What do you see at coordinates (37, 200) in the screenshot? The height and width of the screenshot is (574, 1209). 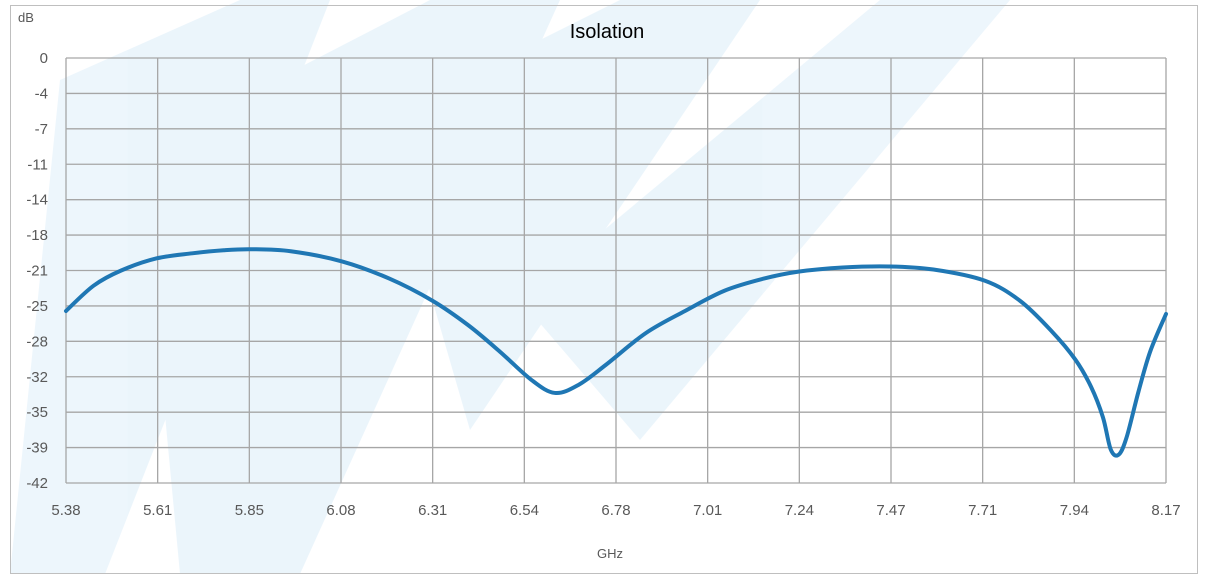 I see `y-tick-label: -14` at bounding box center [37, 200].